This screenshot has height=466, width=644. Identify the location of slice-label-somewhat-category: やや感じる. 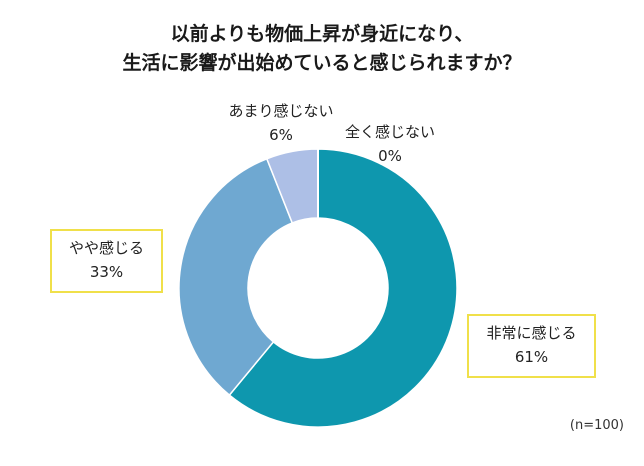
(106, 248).